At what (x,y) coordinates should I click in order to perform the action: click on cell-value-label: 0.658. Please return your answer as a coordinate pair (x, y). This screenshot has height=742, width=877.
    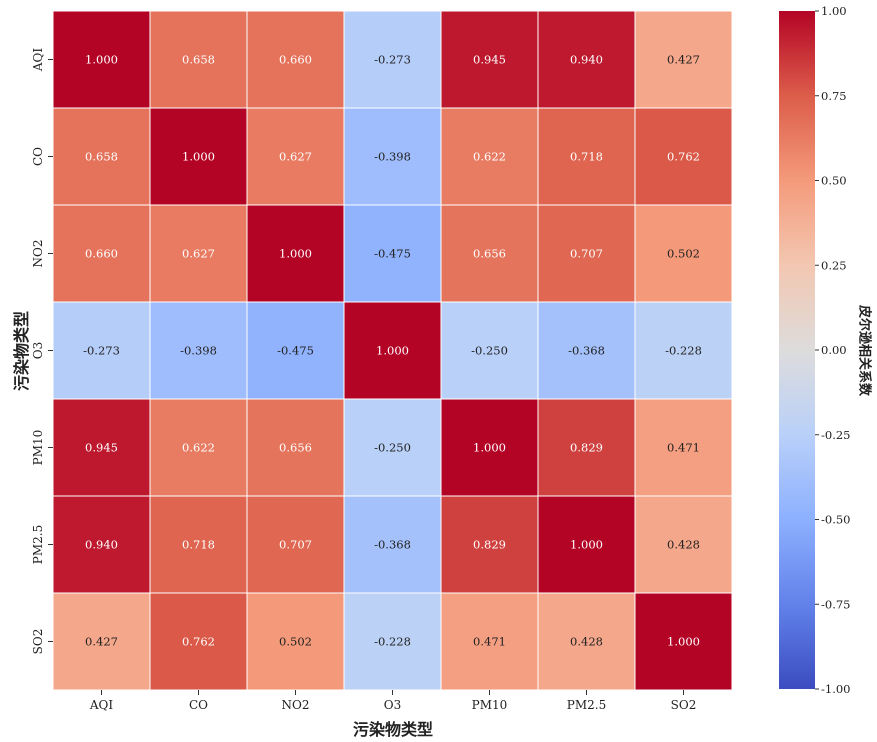
    Looking at the image, I should click on (198, 60).